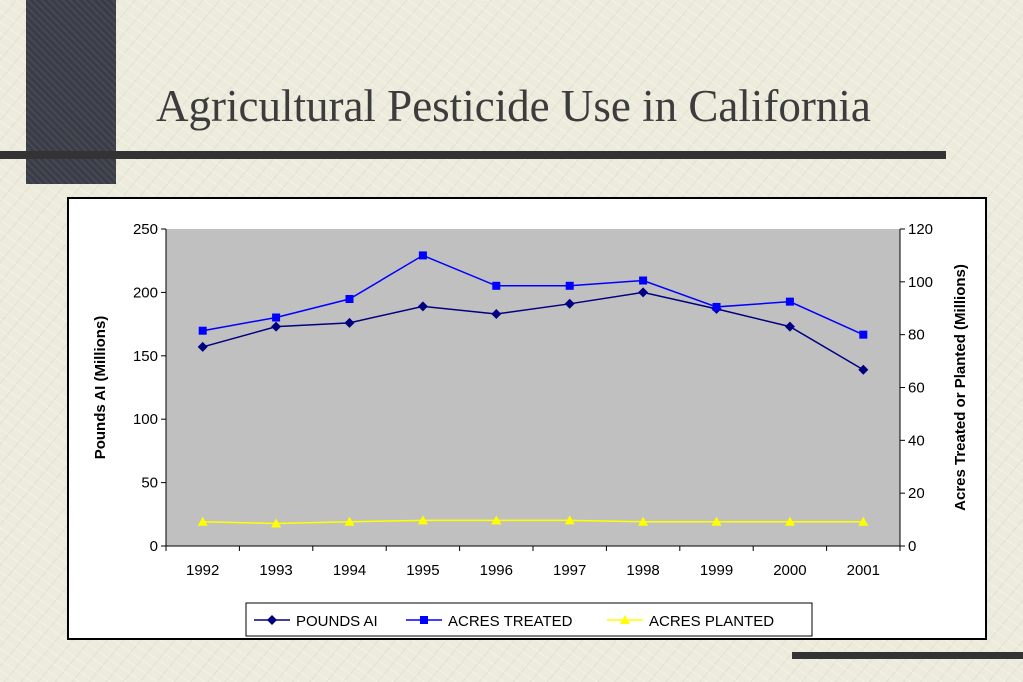 The width and height of the screenshot is (1023, 682). I want to click on x-tick-label: 1996, so click(496, 570).